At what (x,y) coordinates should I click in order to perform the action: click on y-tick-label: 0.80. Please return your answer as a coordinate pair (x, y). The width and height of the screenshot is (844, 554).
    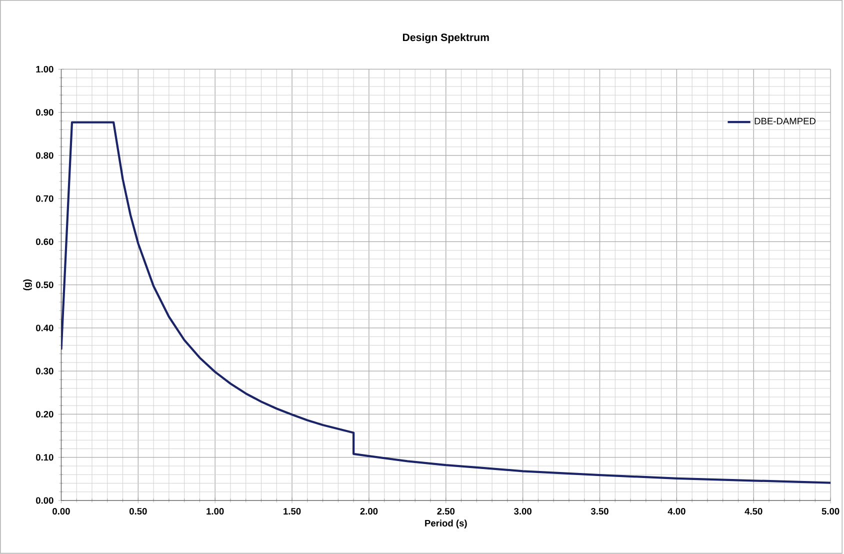
    Looking at the image, I should click on (45, 155).